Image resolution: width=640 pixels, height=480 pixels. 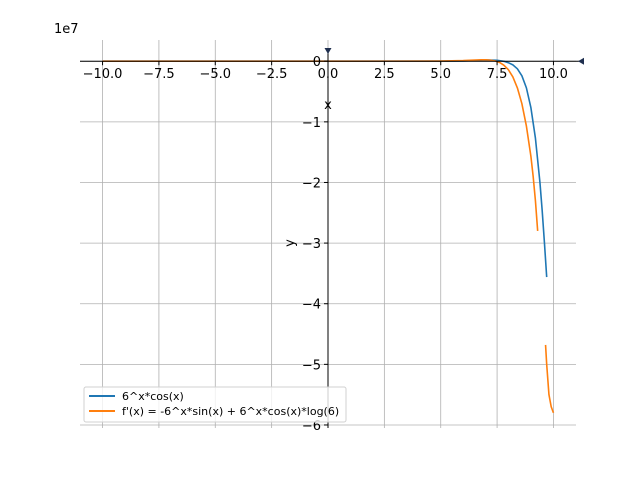 What do you see at coordinates (317, 62) in the screenshot?
I see `y-tick-label-0: 0` at bounding box center [317, 62].